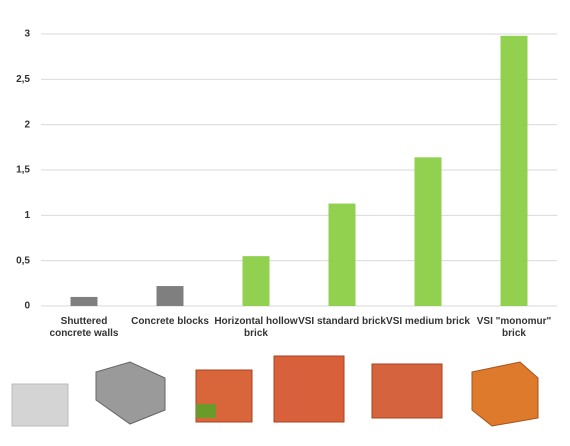 The width and height of the screenshot is (570, 446). Describe the element at coordinates (407, 391) in the screenshot. I see `medium-brick-photo` at that location.